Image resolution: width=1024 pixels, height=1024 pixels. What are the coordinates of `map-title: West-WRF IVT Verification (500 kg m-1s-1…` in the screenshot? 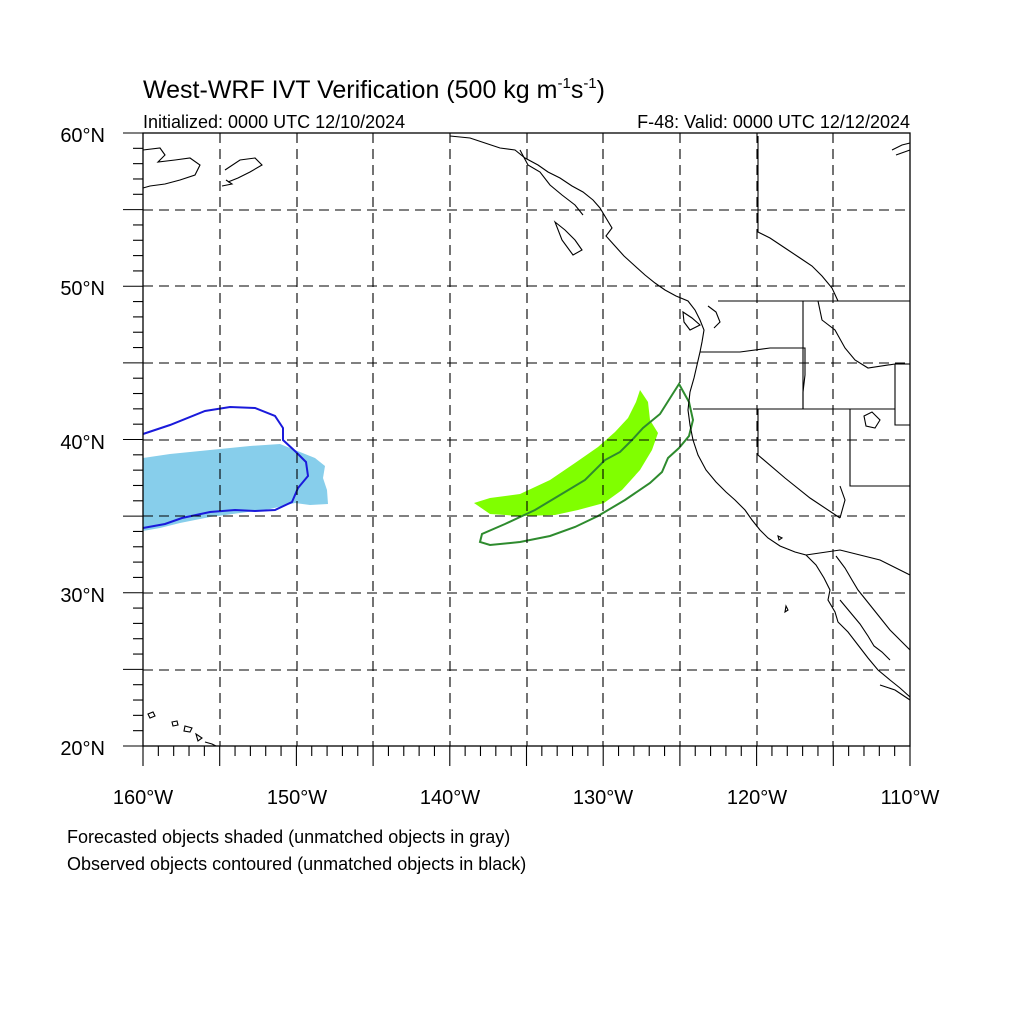 It's located at (374, 89).